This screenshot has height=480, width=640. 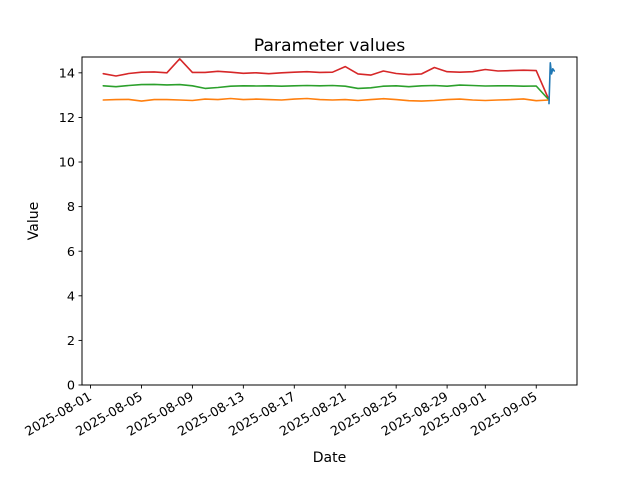 I want to click on chart-title: Parameter values, so click(x=330, y=46).